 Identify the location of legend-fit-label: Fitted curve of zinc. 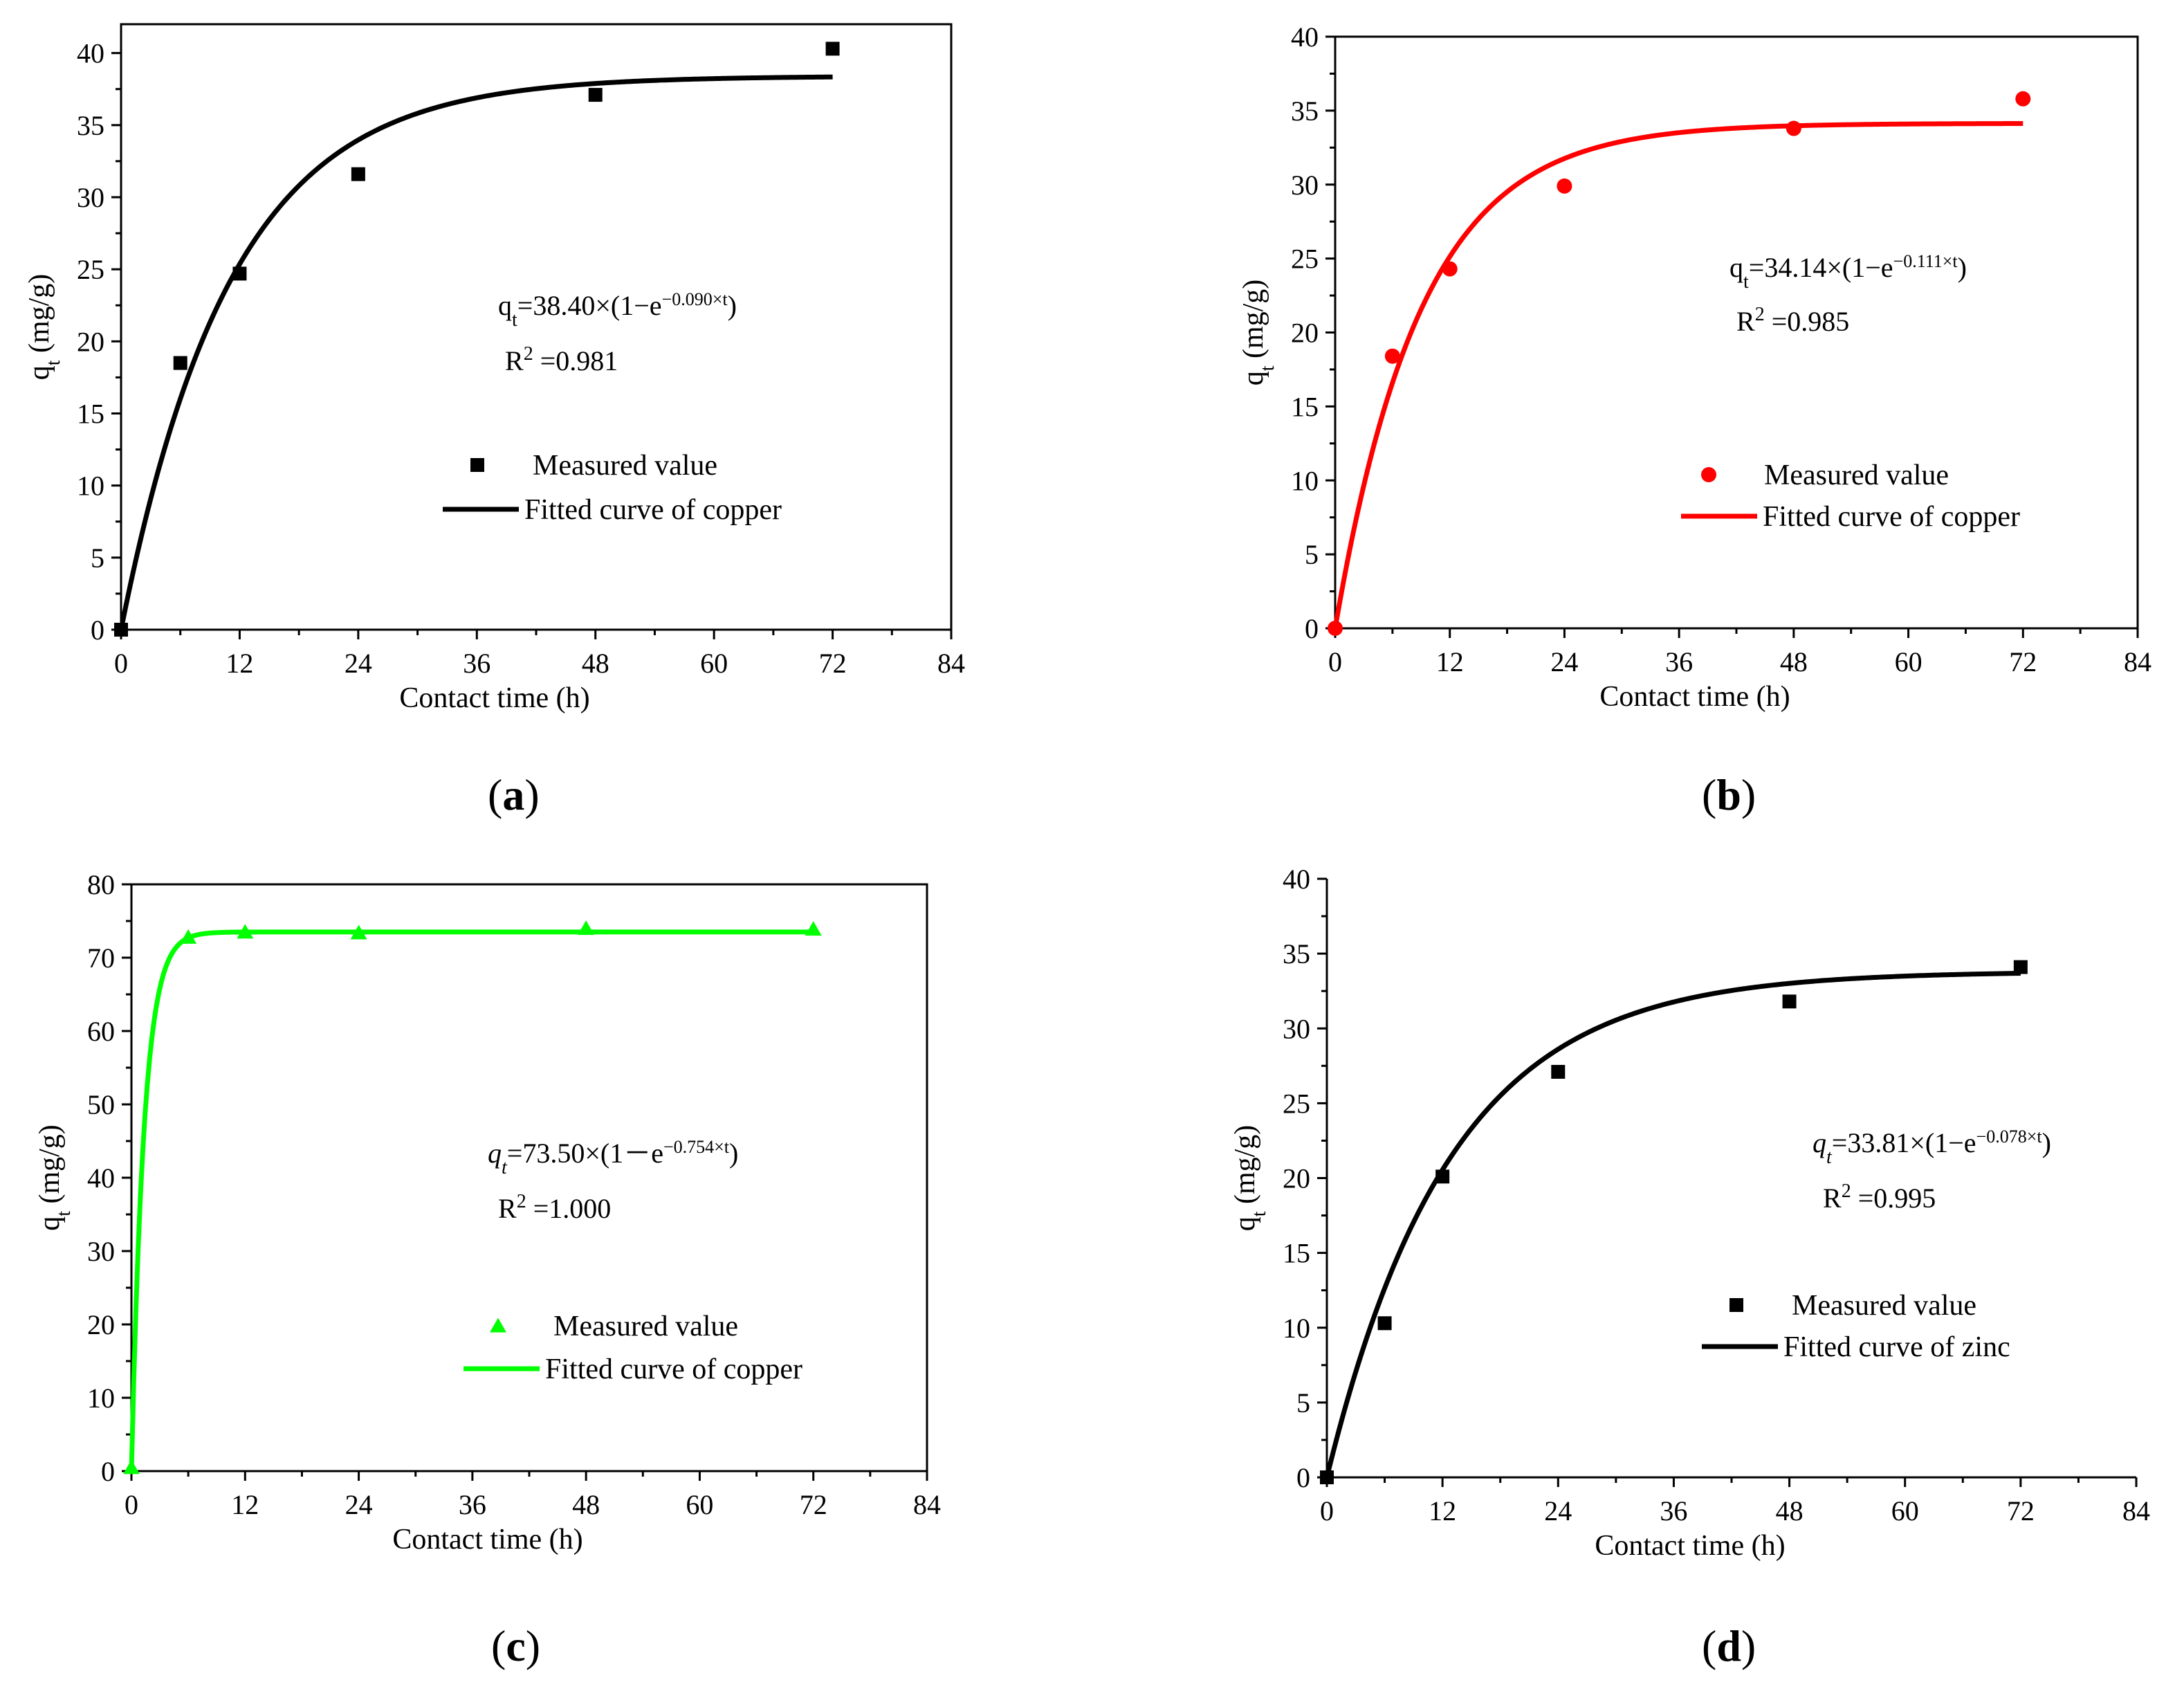
(1896, 1347).